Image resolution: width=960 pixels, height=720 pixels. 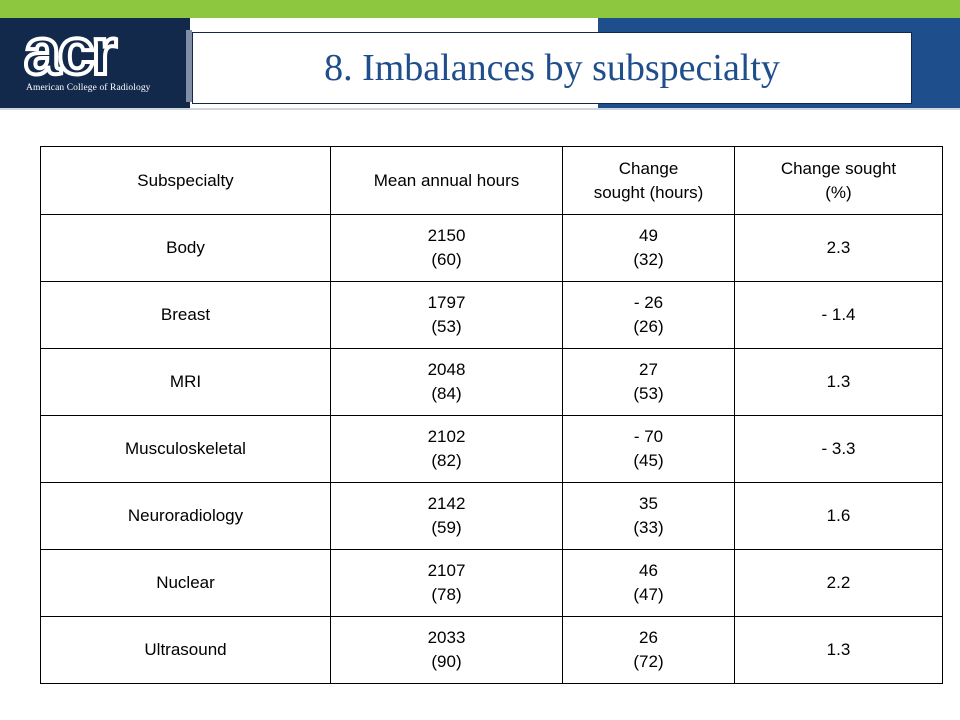 I want to click on header-change-sought-hours: Change sought (hours), so click(x=648, y=180).